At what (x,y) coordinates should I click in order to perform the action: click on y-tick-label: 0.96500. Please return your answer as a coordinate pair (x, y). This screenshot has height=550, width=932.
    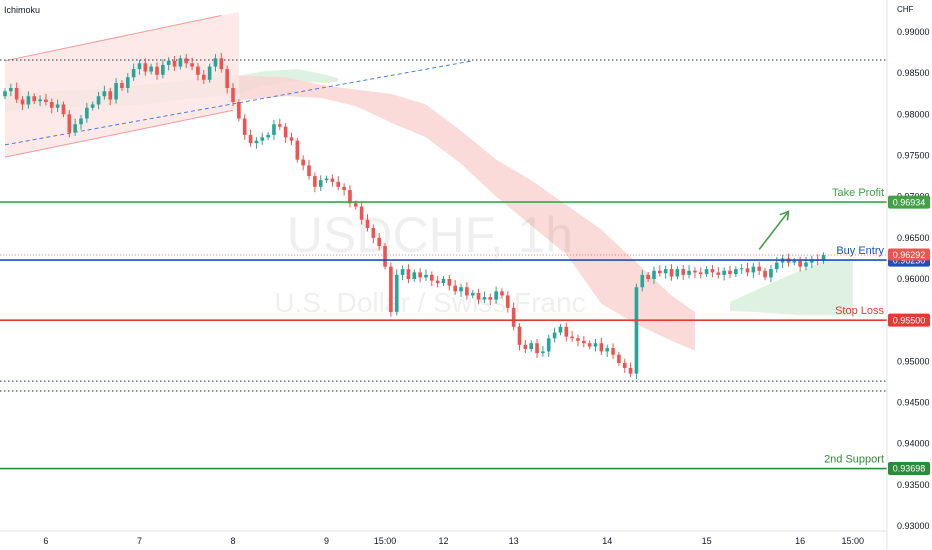
    Looking at the image, I should click on (913, 238).